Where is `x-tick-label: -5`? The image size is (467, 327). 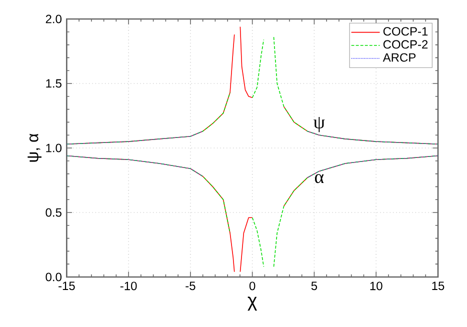
x-tick-label: -5 is located at coordinates (191, 286).